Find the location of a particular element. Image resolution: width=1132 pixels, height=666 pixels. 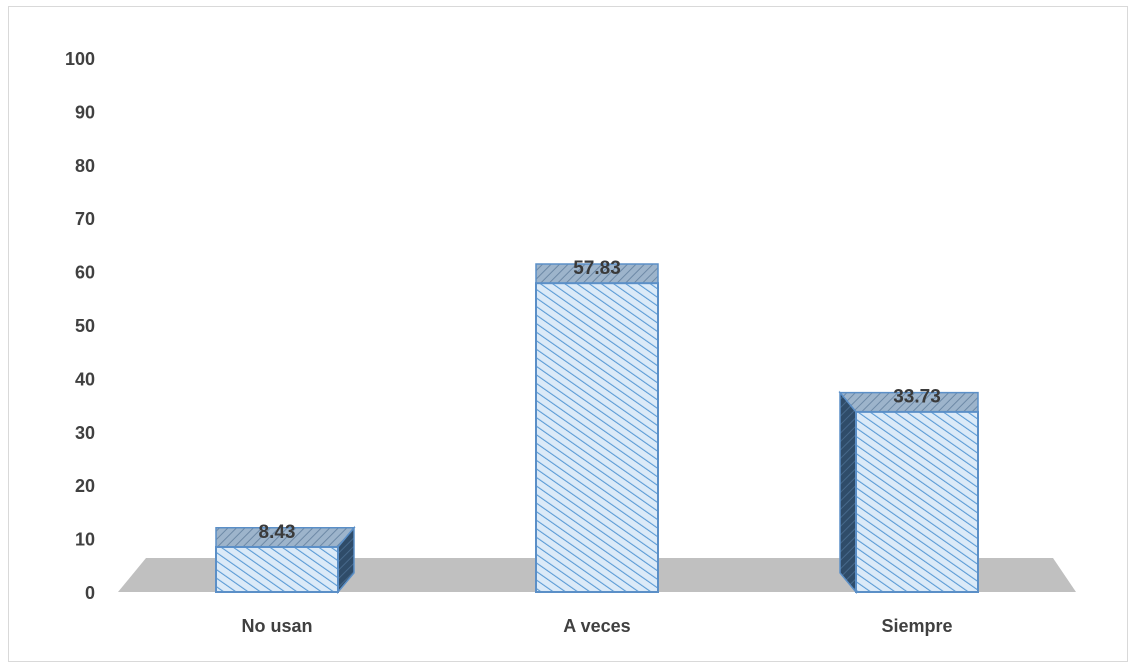

y-tick-label: 90 is located at coordinates (85, 112).